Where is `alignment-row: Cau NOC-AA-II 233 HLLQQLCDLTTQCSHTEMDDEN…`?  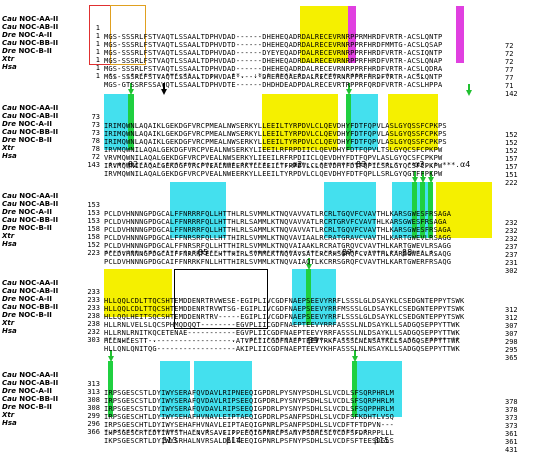 alignment-row: Cau NOC-AA-II 233 HLLQQLCDLTTQCSHTEMDDEN… is located at coordinates (275, 292).